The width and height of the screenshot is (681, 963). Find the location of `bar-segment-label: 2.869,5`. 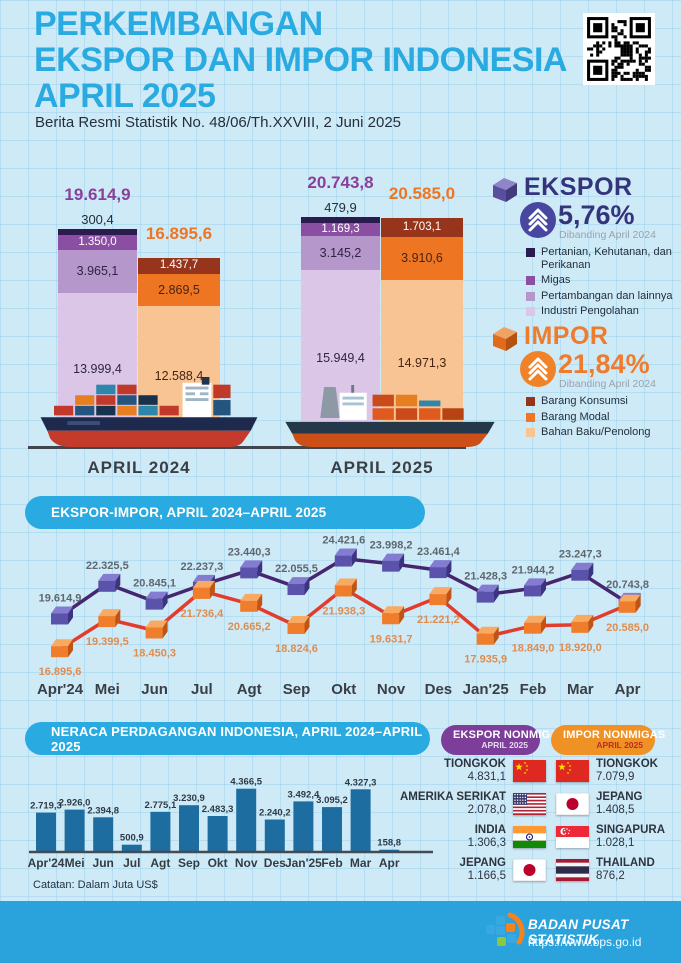

bar-segment-label: 2.869,5 is located at coordinates (179, 289).